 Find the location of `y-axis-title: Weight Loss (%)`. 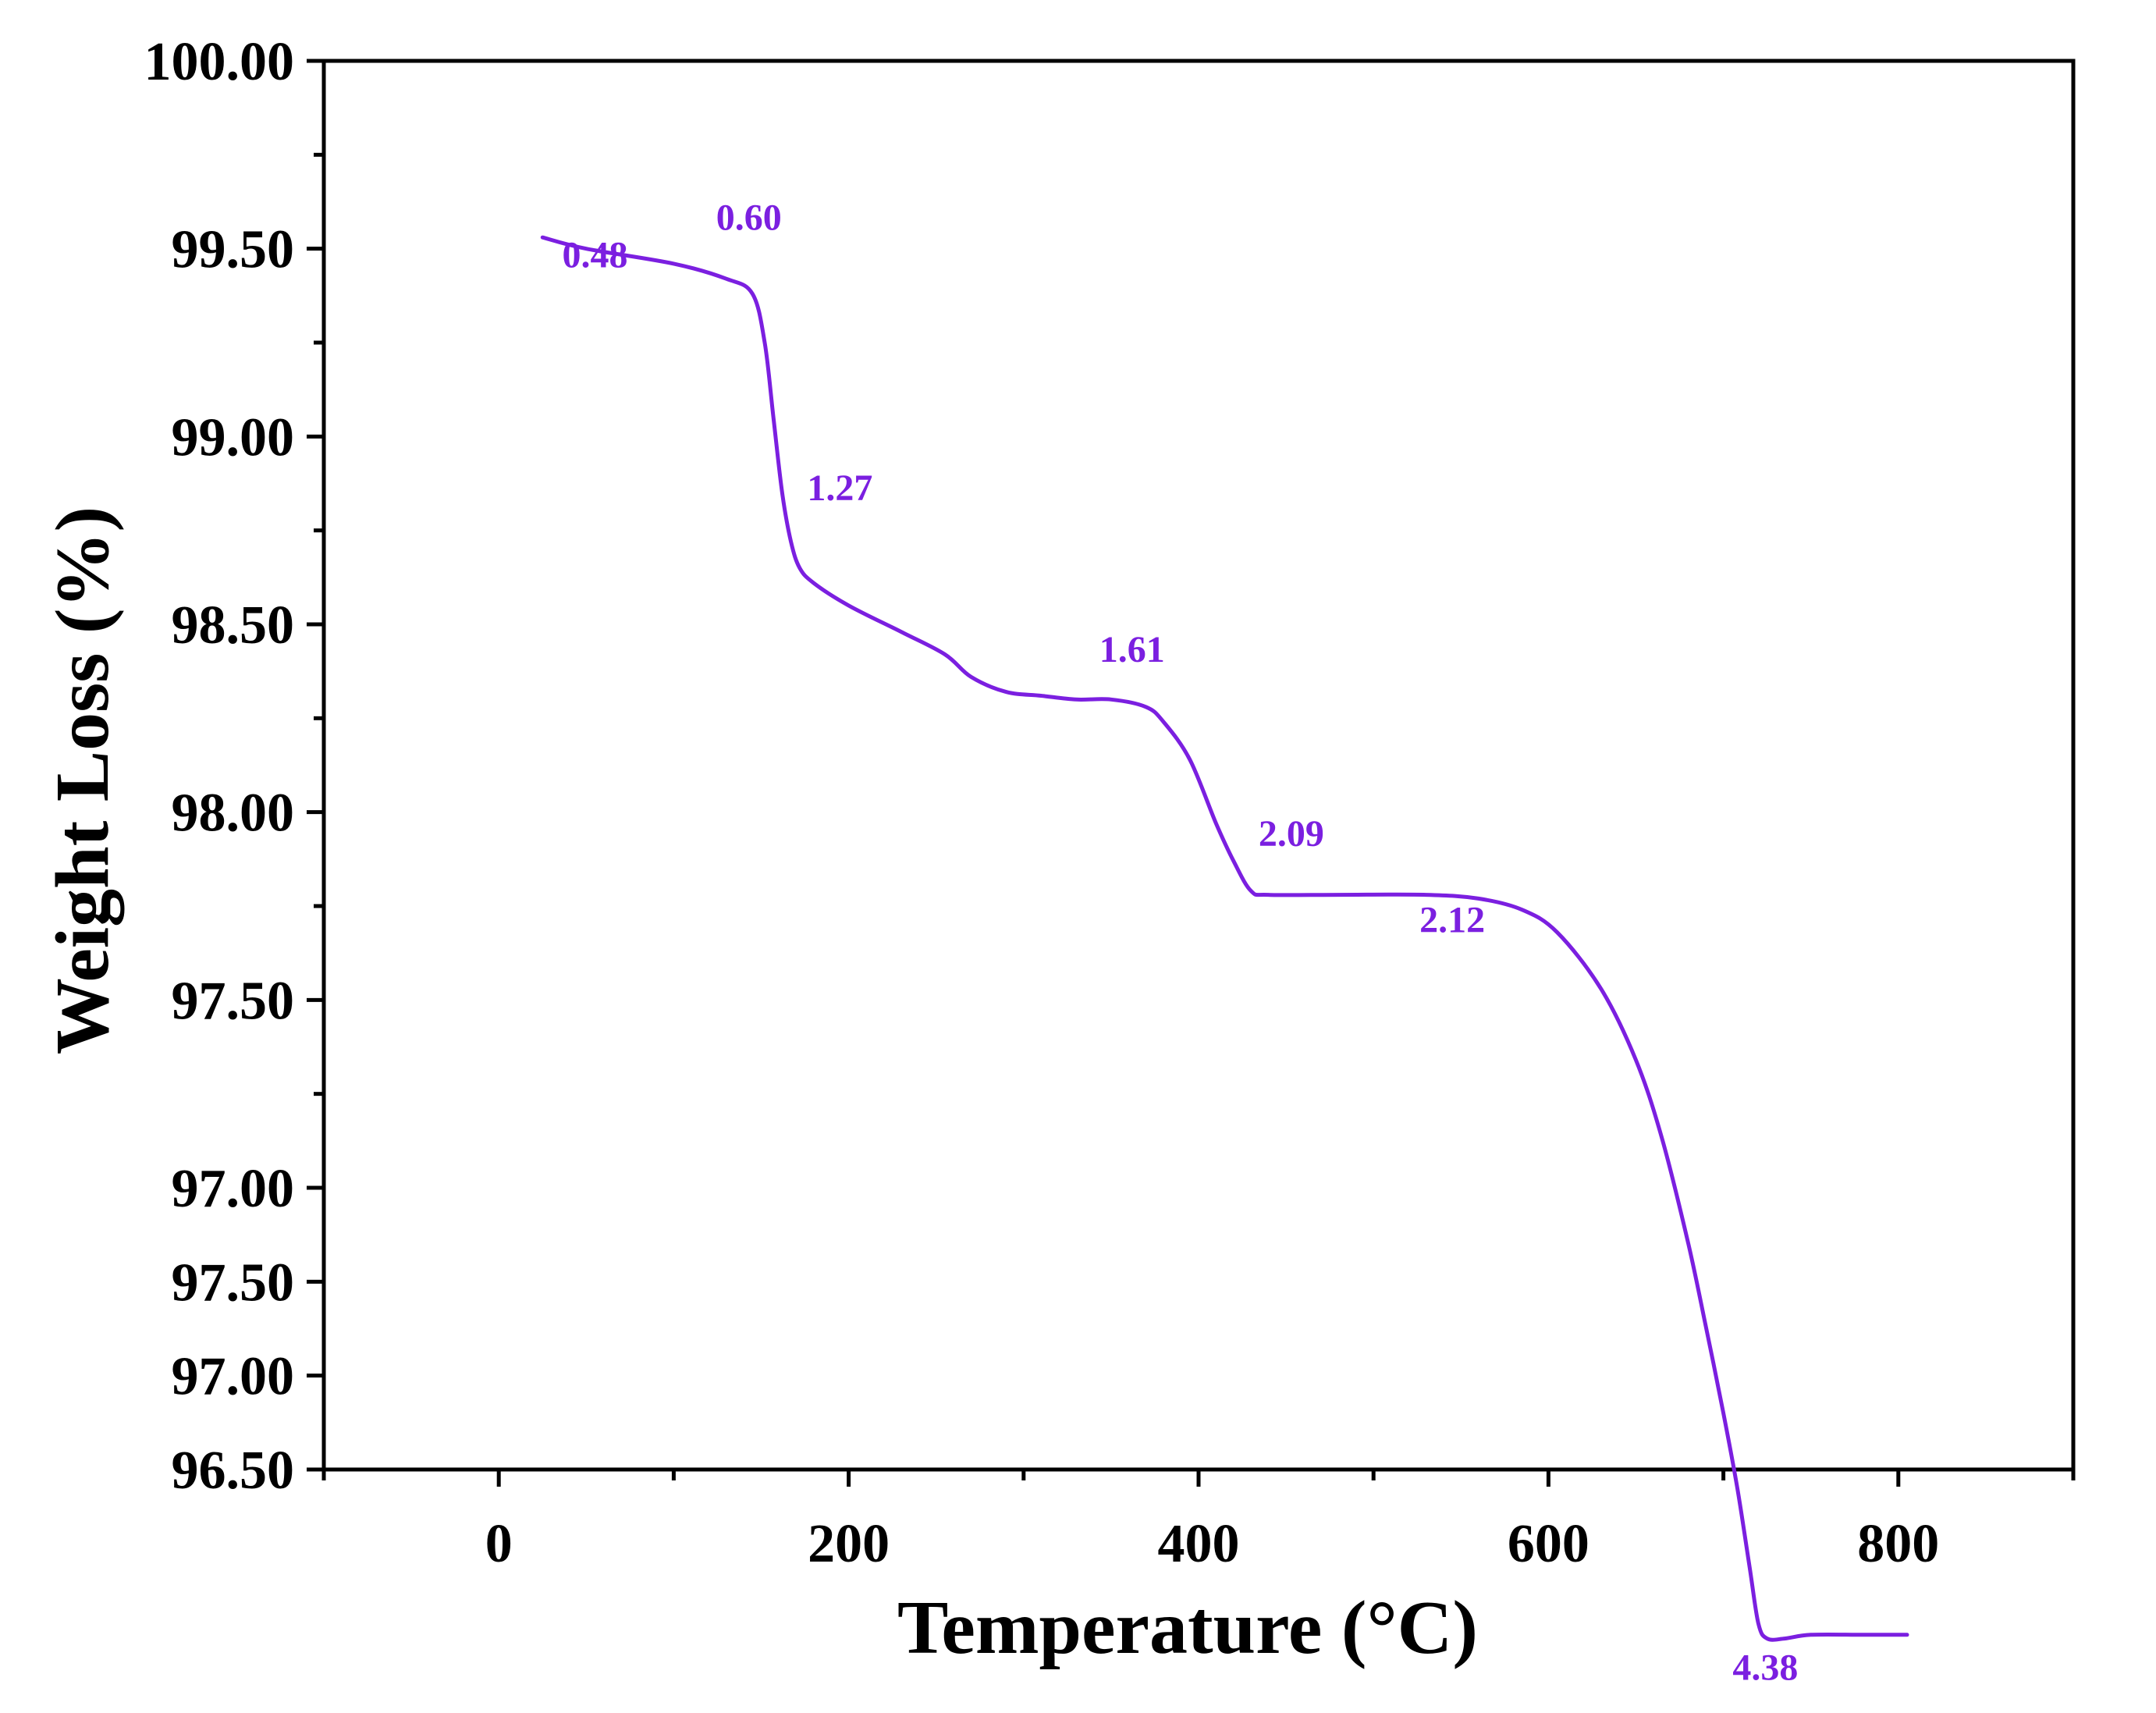

y-axis-title: Weight Loss (%) is located at coordinates (83, 780).